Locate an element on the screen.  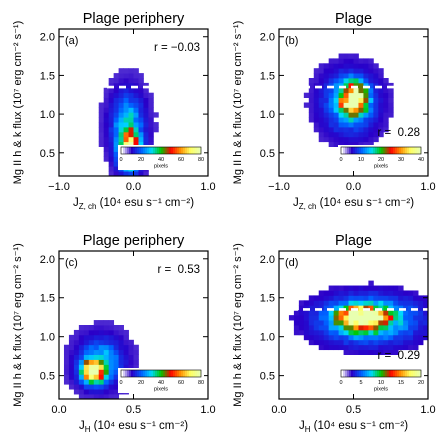
x-axis-label: JZ, ch (10⁴ esu s⁻¹ cm⁻²) is located at coordinates (353, 204).